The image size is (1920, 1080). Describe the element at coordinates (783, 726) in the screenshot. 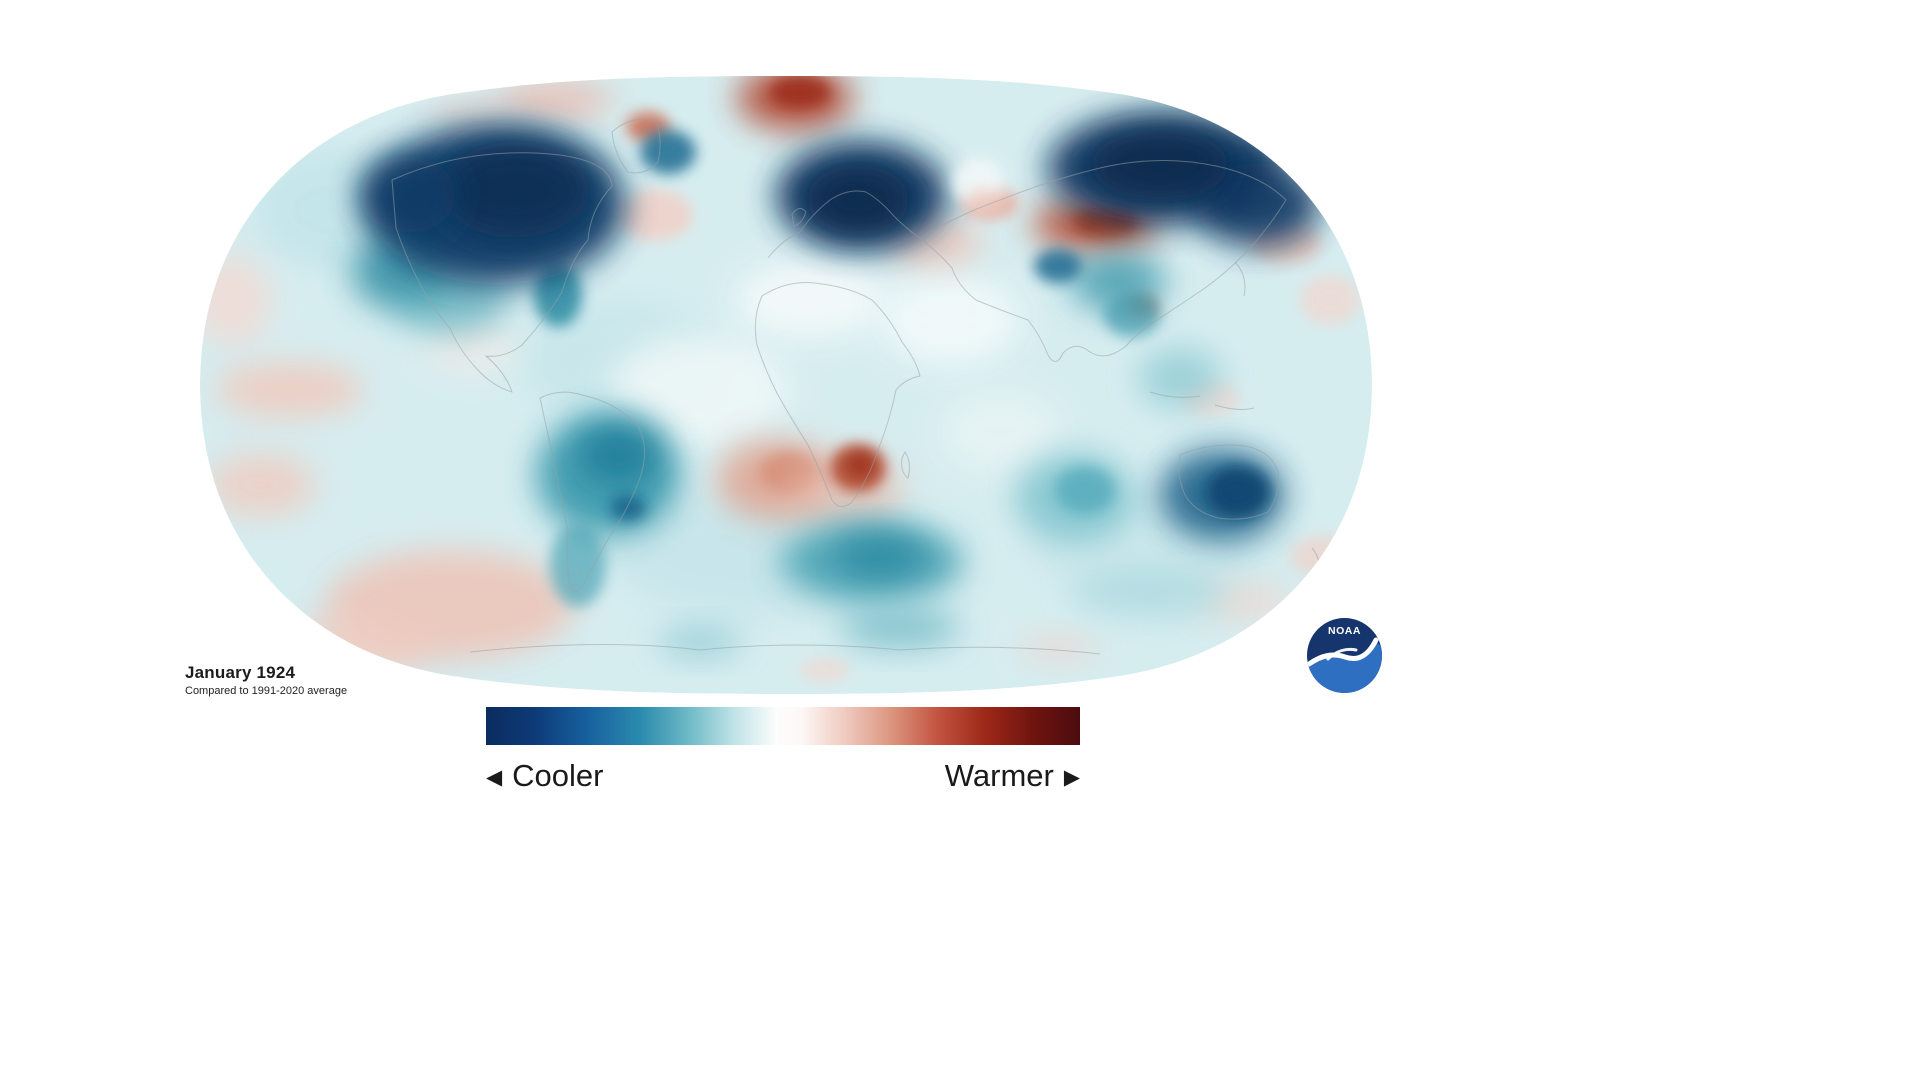

I see `color-scale-bar` at that location.